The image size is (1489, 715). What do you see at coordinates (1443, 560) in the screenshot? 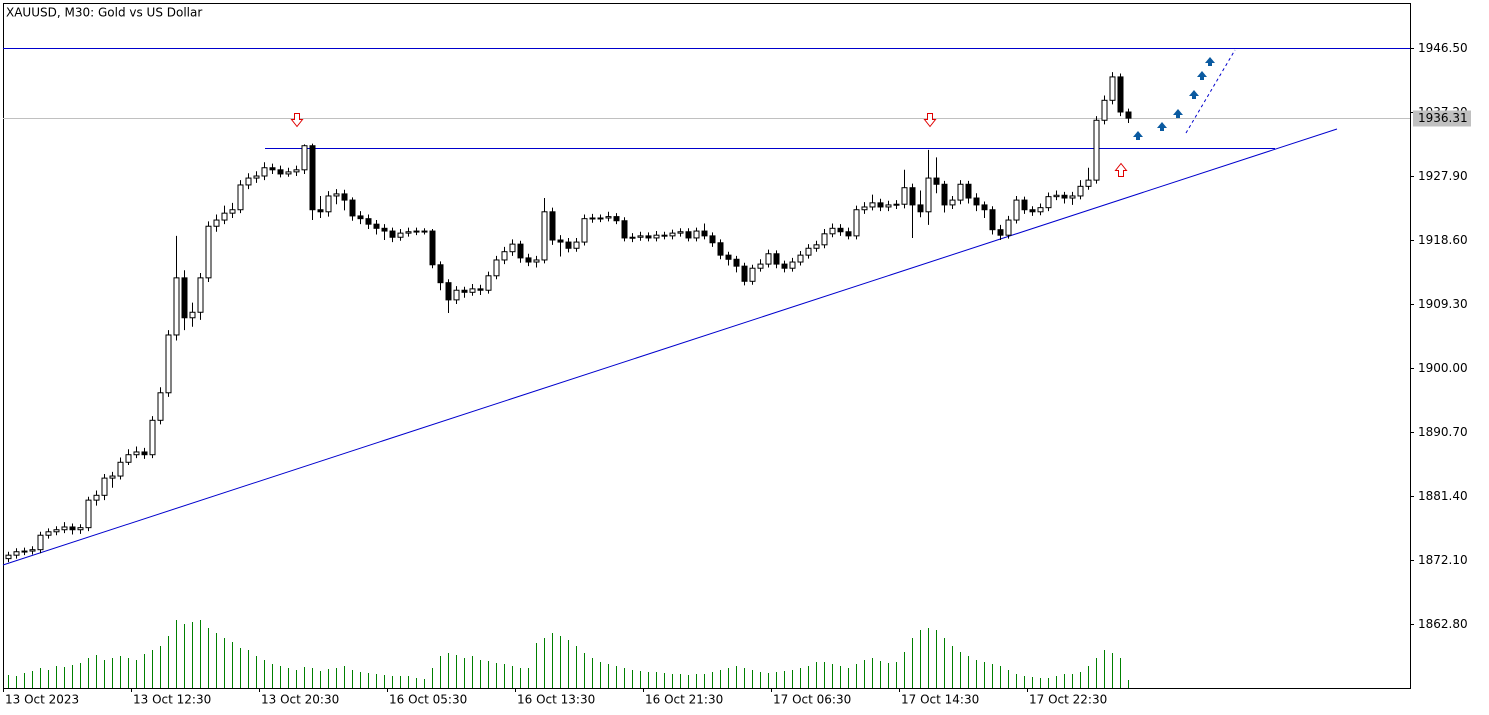
I see `y-tick-label: 1872.10` at bounding box center [1443, 560].